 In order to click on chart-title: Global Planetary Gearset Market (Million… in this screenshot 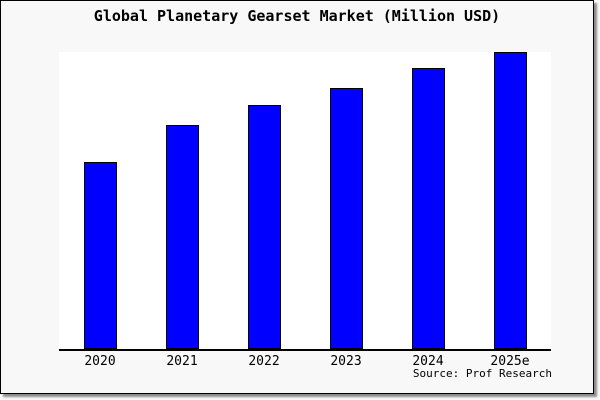, I will do `click(297, 16)`.